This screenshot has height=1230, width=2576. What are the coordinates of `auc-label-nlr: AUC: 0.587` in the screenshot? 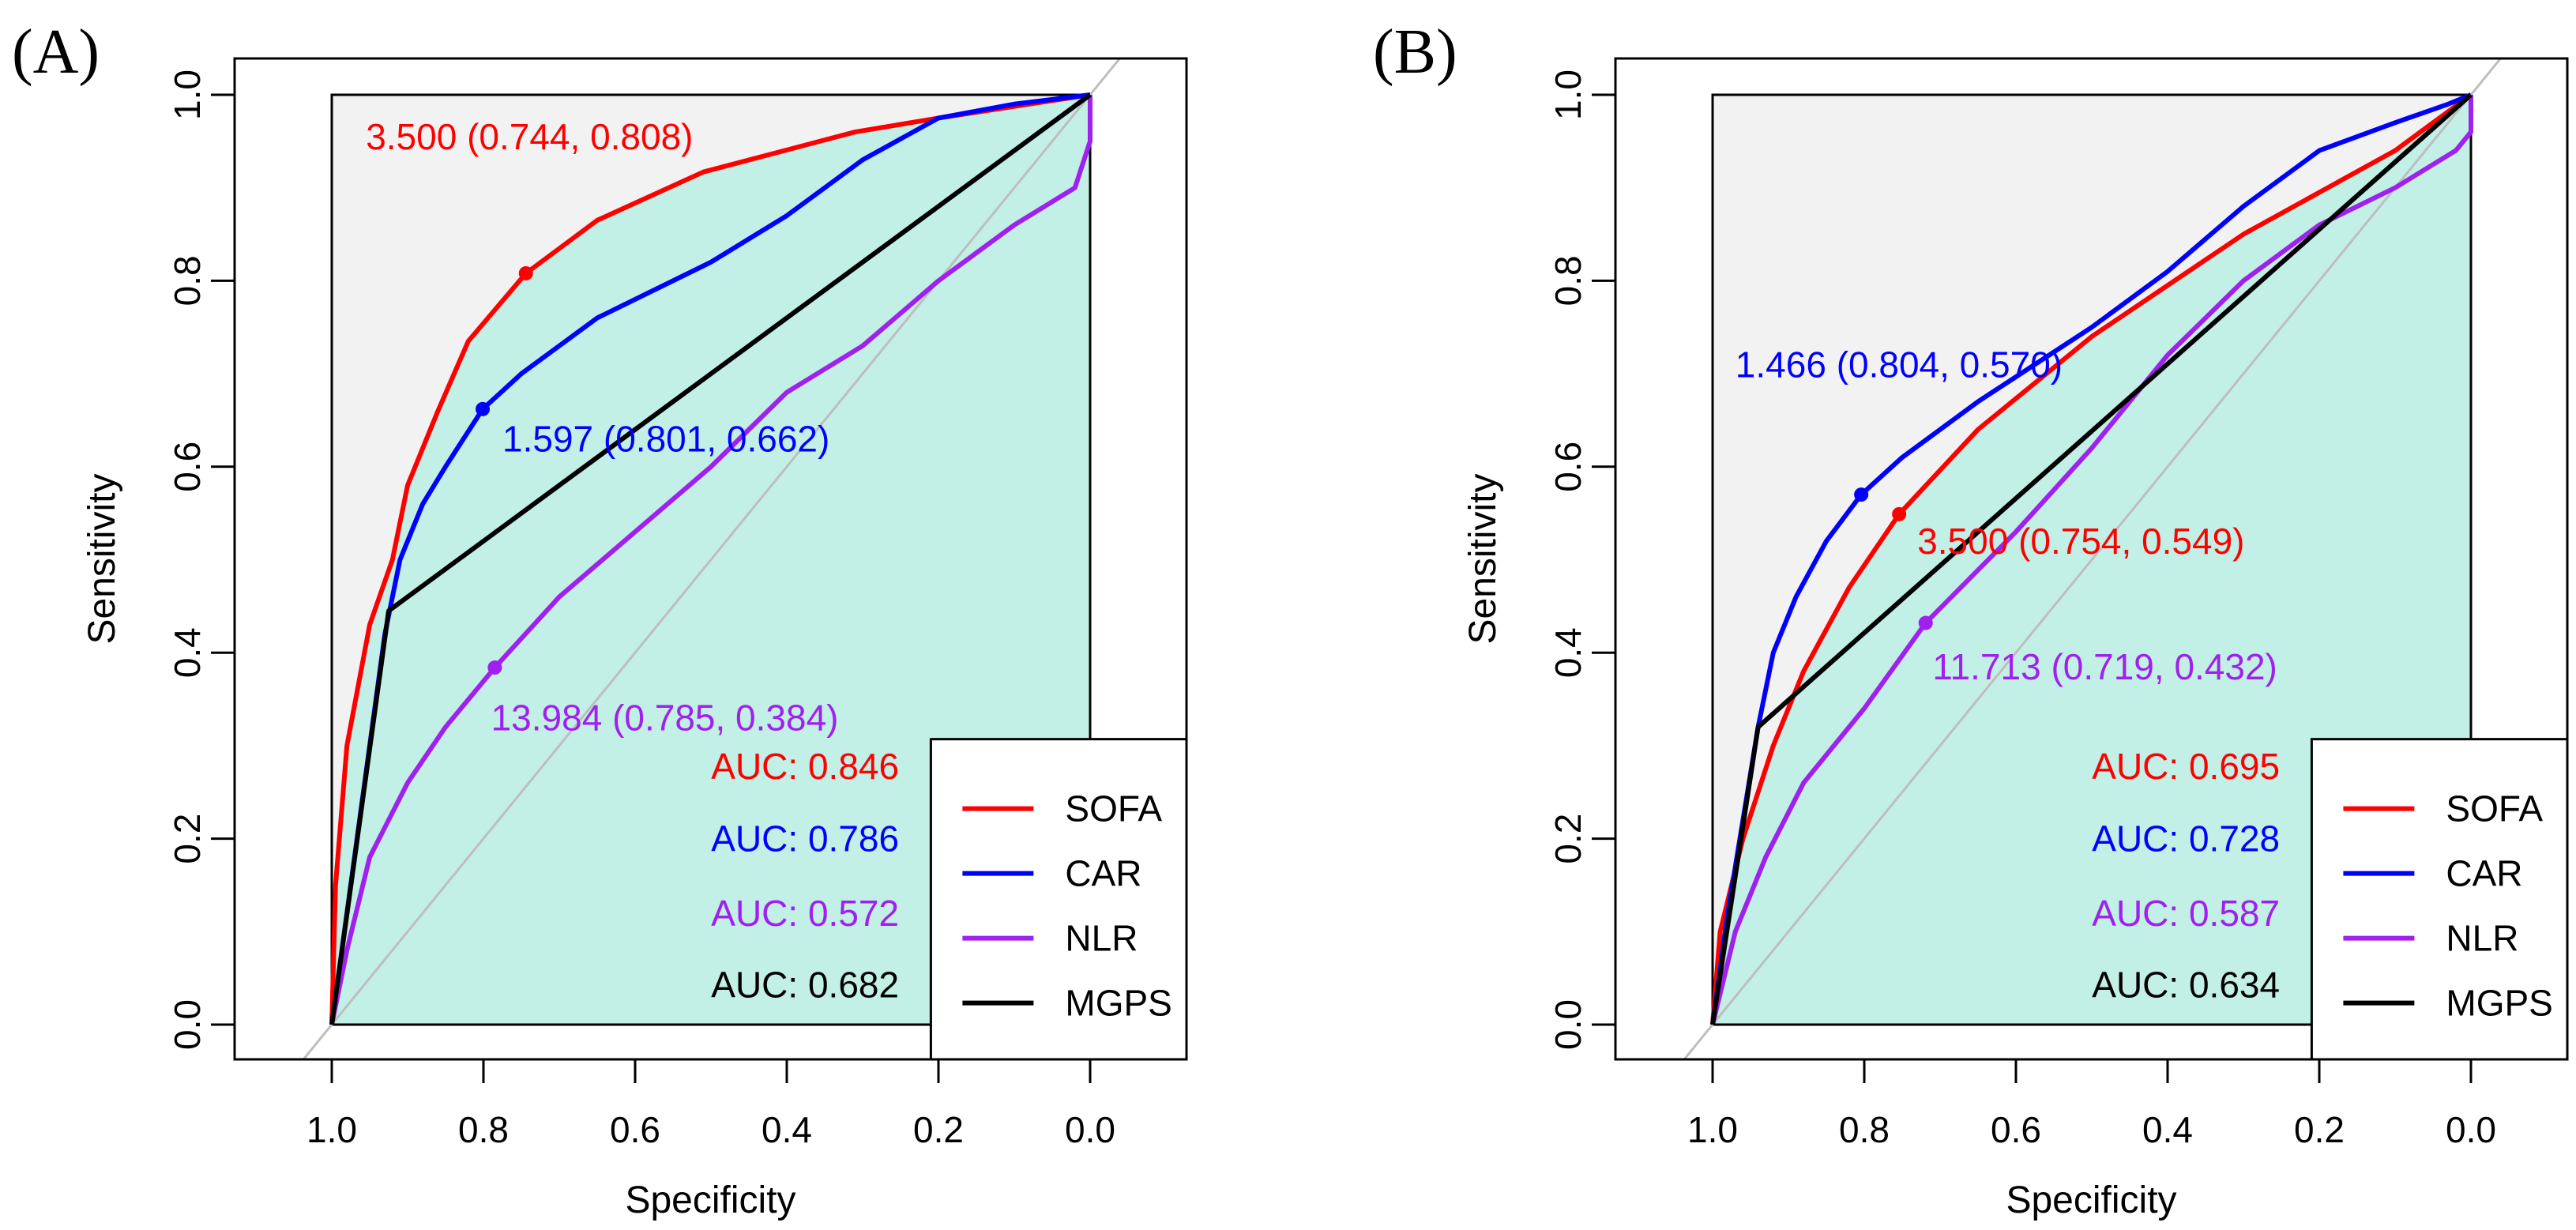 It's located at (2186, 913).